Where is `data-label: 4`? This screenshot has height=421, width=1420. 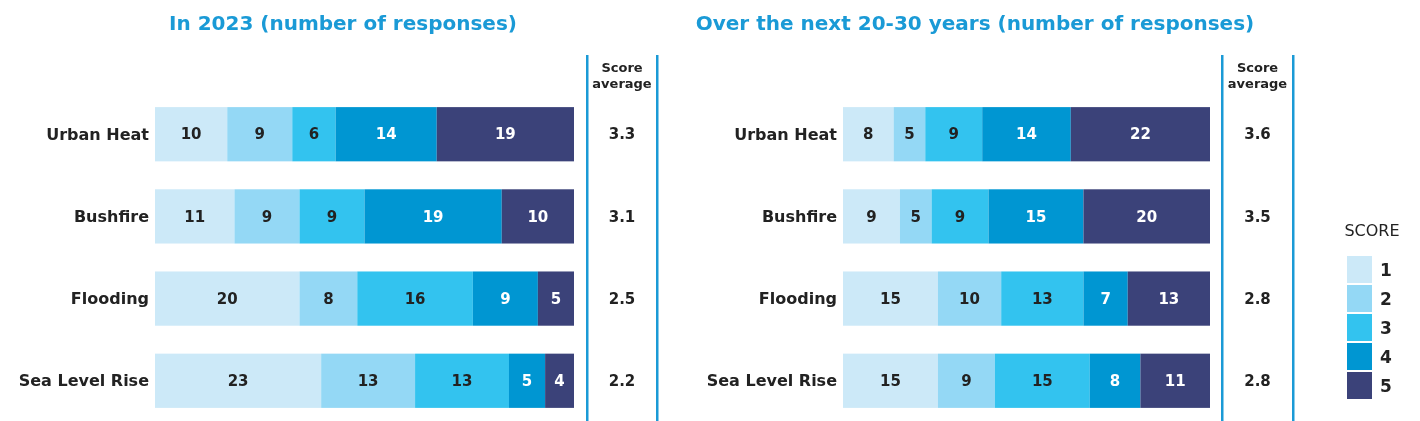
data-label: 4 is located at coordinates (559, 381).